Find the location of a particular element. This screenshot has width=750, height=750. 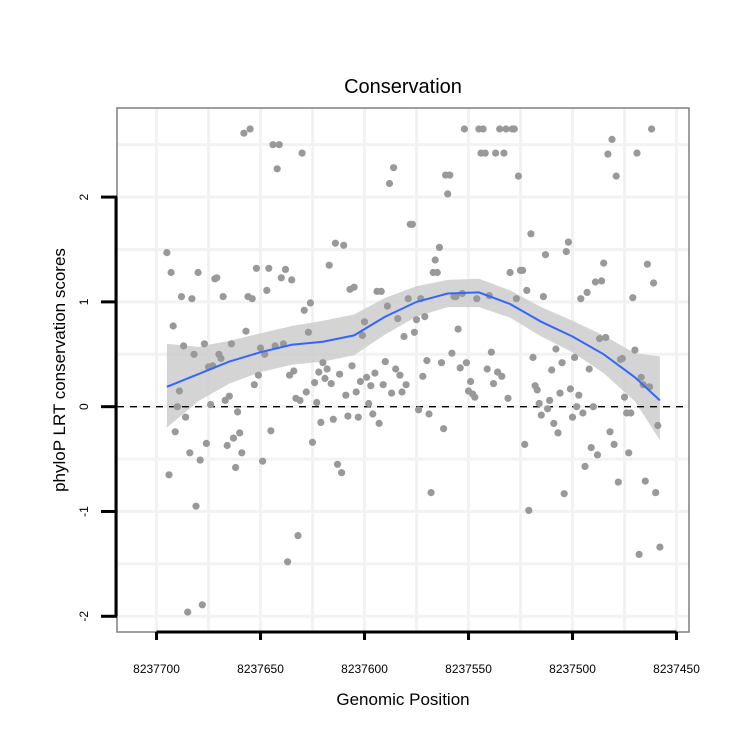

y-tick-label: 1 is located at coordinates (84, 301).